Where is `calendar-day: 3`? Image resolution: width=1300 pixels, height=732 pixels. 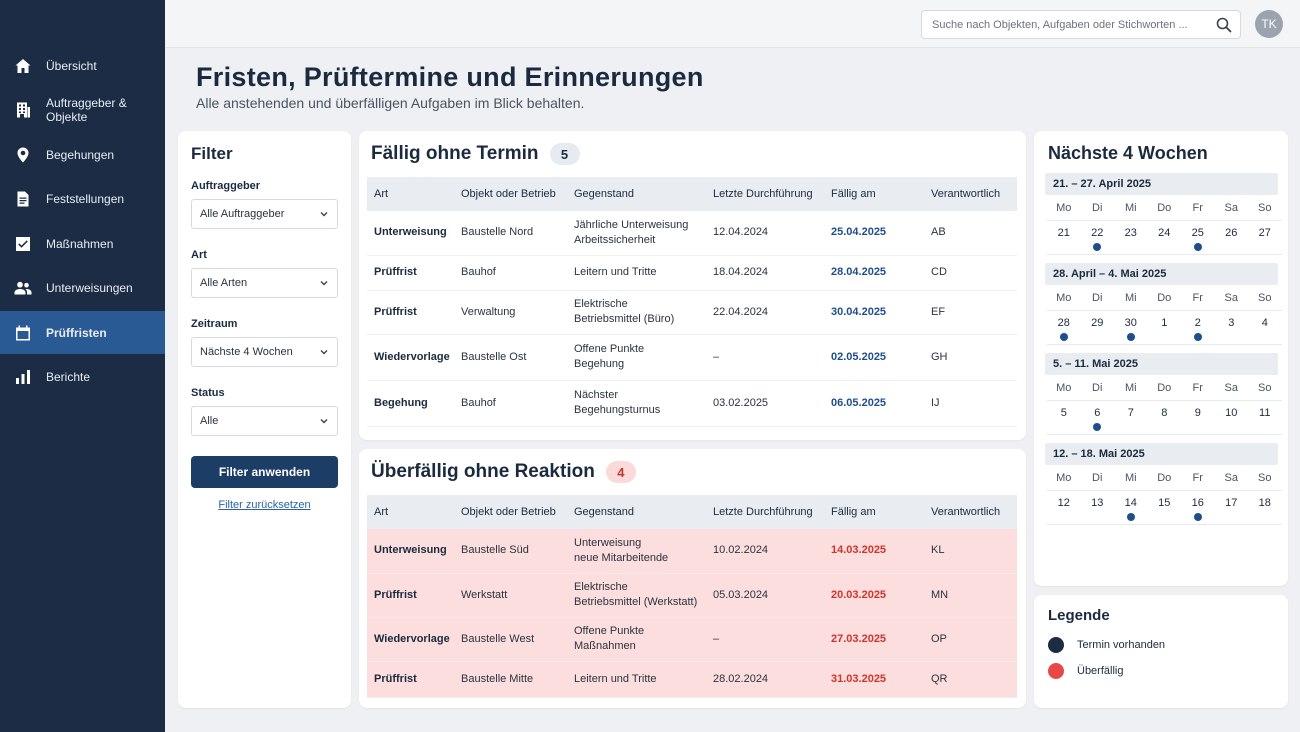
calendar-day: 3 is located at coordinates (1231, 328).